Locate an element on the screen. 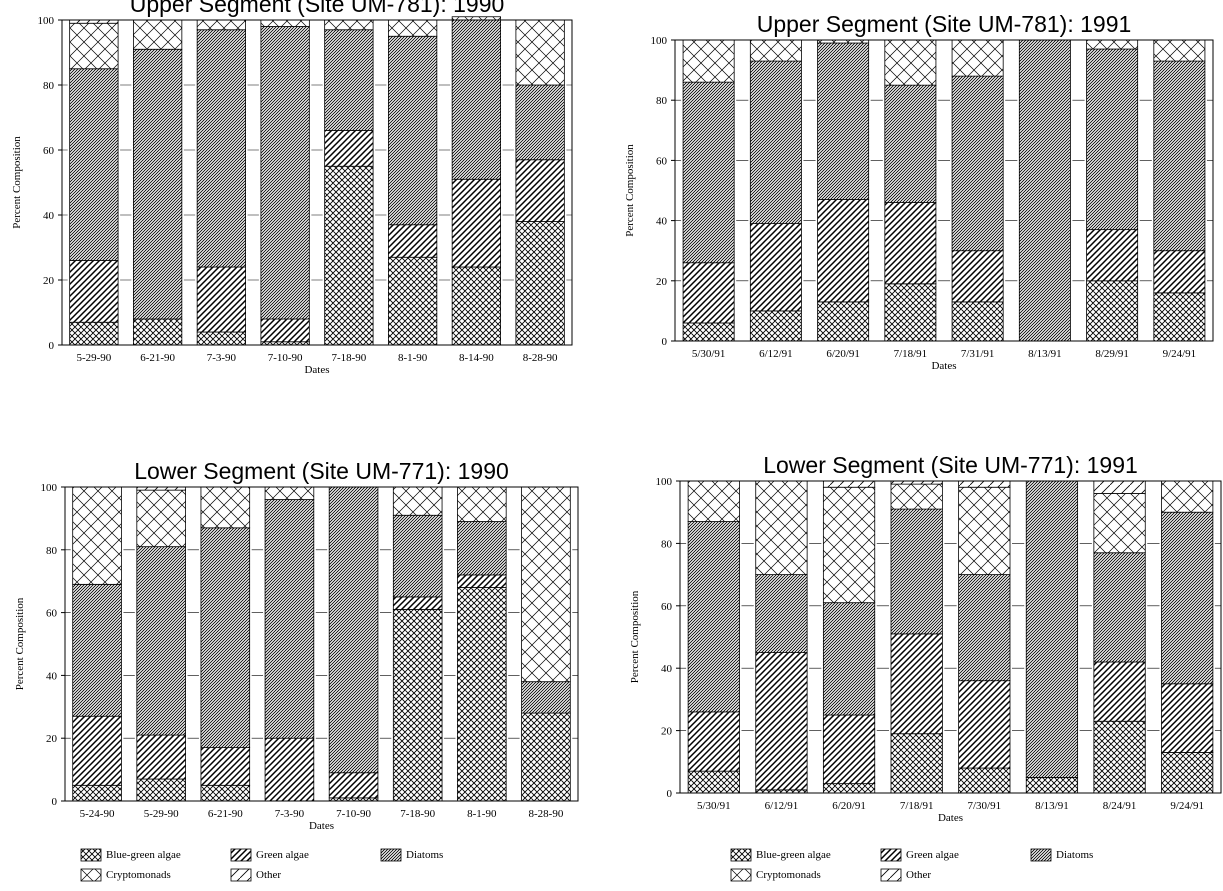 The height and width of the screenshot is (891, 1223). x-tick-label: 5-24-90 is located at coordinates (97, 814).